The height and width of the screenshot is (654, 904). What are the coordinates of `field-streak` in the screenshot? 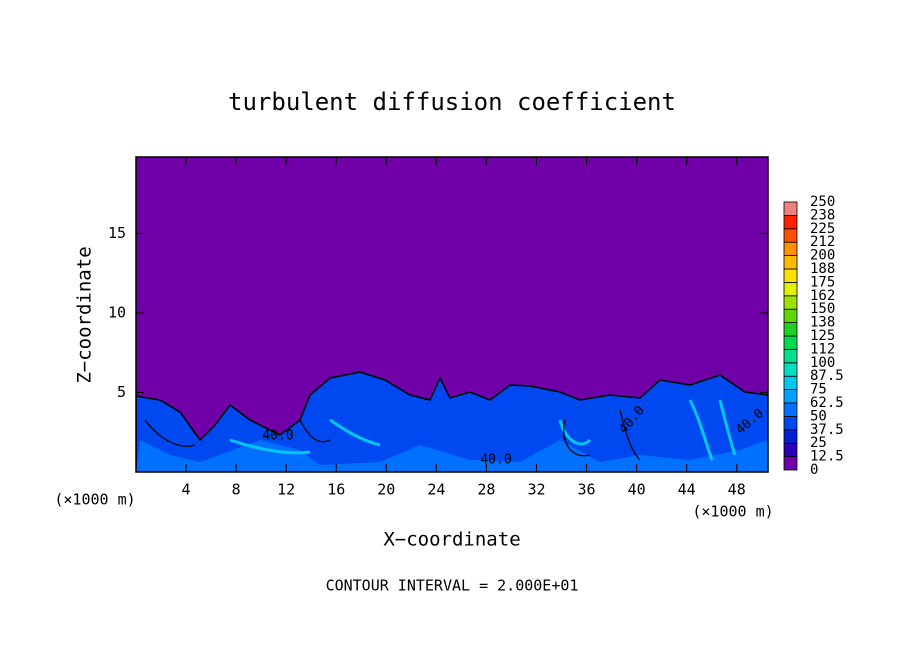 It's located at (483, 430).